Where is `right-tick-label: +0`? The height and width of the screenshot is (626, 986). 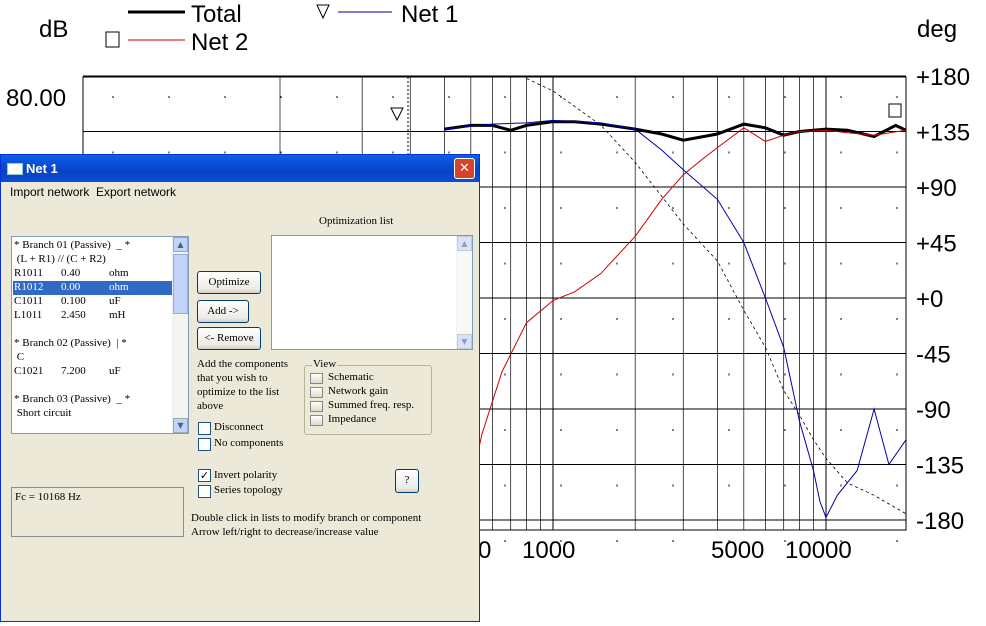
right-tick-label: +0 is located at coordinates (929, 299).